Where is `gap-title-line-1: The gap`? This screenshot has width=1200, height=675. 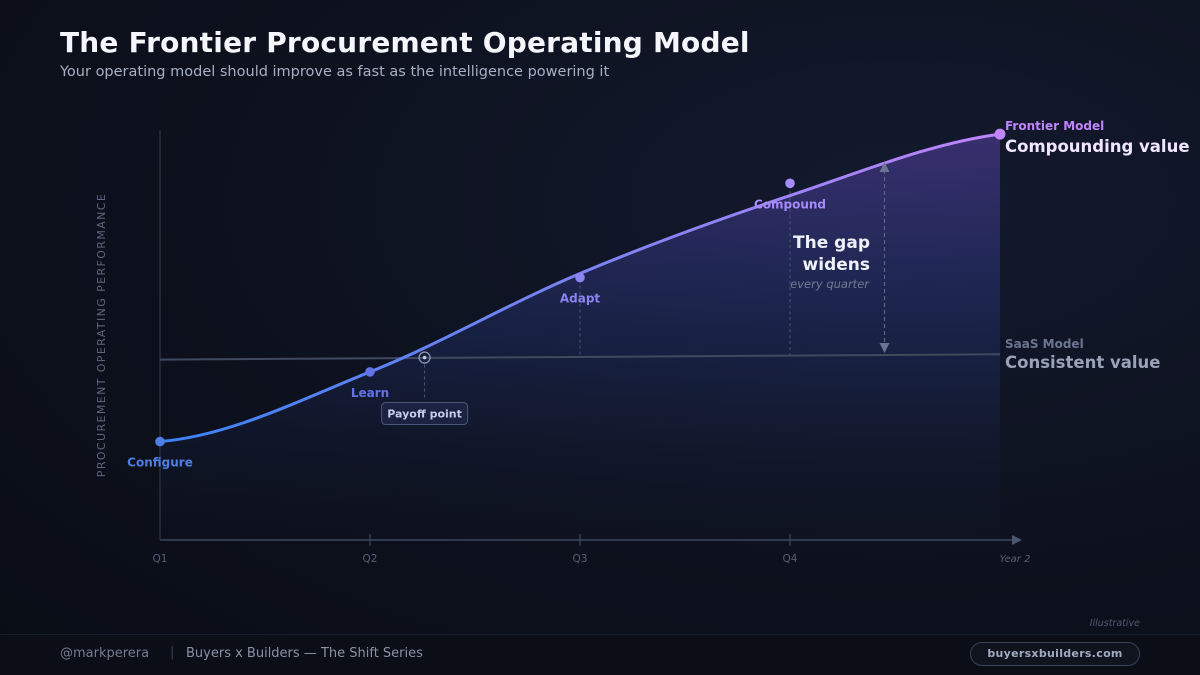 gap-title-line-1: The gap is located at coordinates (831, 243).